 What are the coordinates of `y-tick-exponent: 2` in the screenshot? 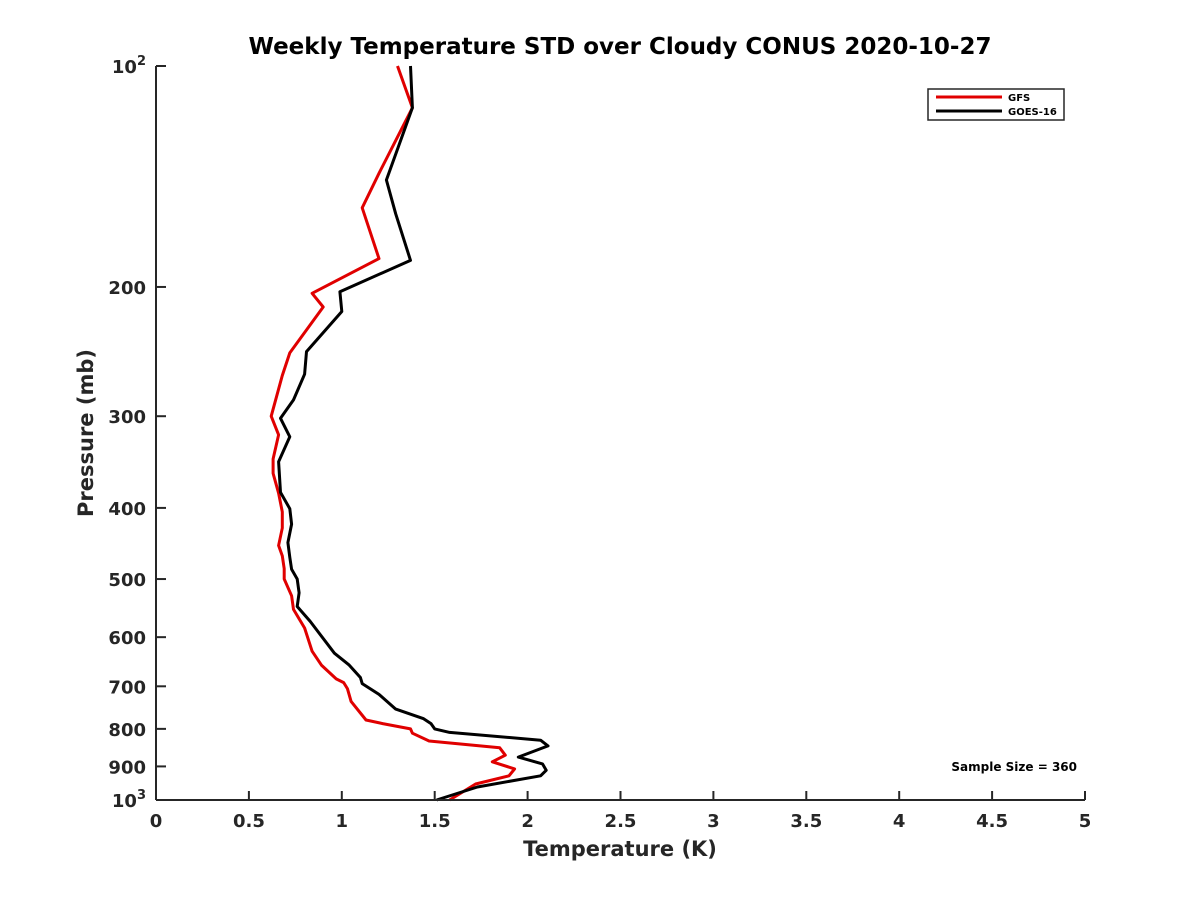 It's located at (141, 61).